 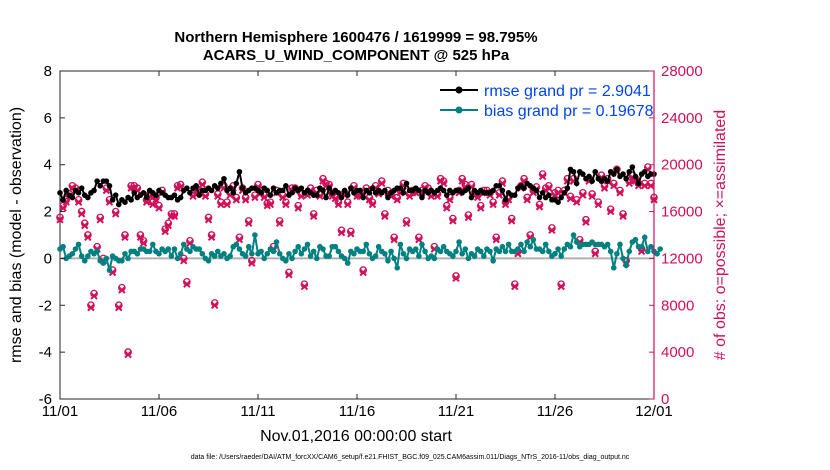 I want to click on bias-series, so click(x=360, y=252).